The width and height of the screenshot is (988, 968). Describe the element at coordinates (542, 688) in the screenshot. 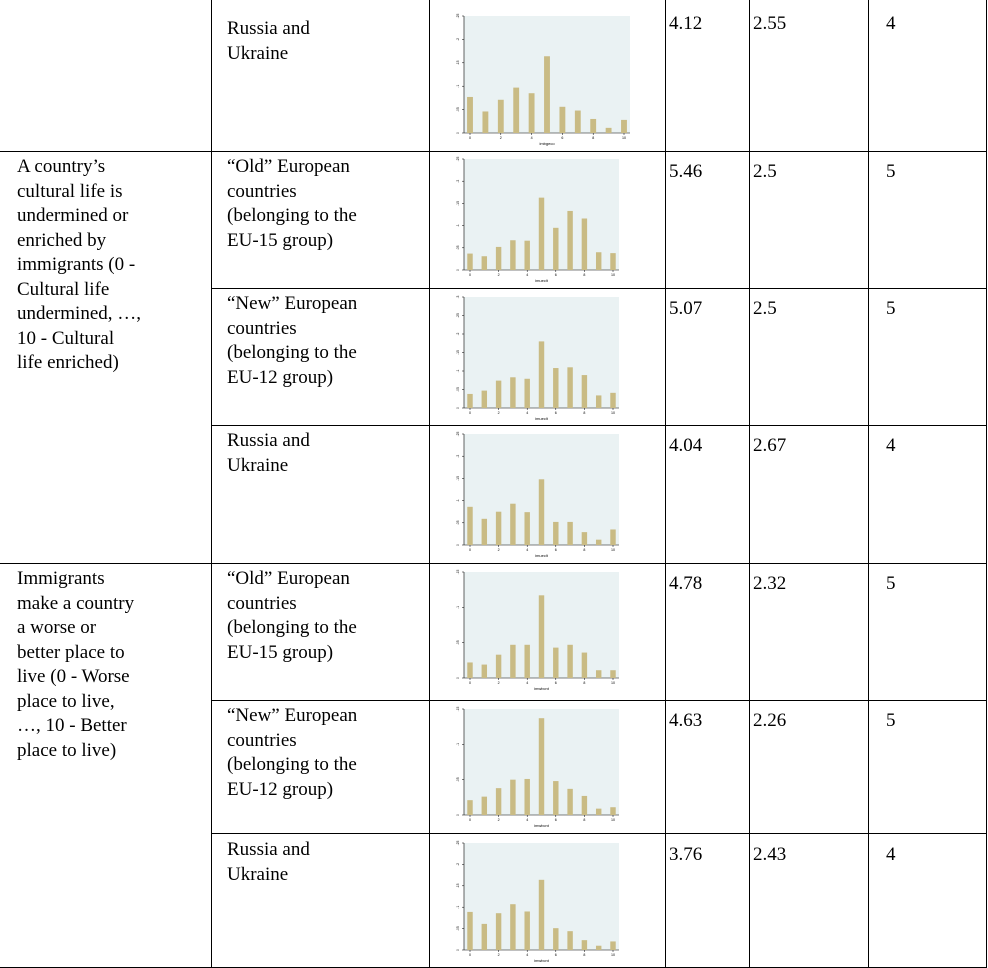

I see `x-axis-label: imwbcnt` at that location.